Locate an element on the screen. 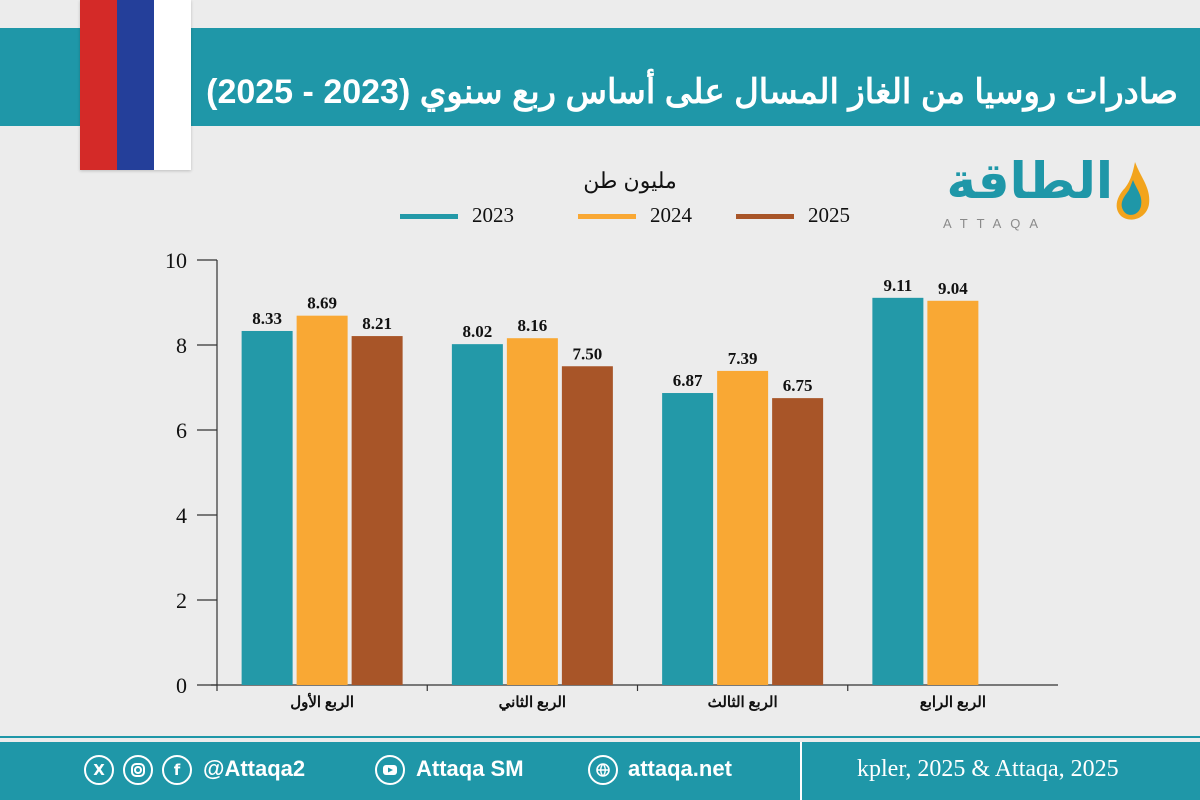 This screenshot has height=800, width=1200. attaqa-logo: الطاقة ATTAQA is located at coordinates (1040, 195).